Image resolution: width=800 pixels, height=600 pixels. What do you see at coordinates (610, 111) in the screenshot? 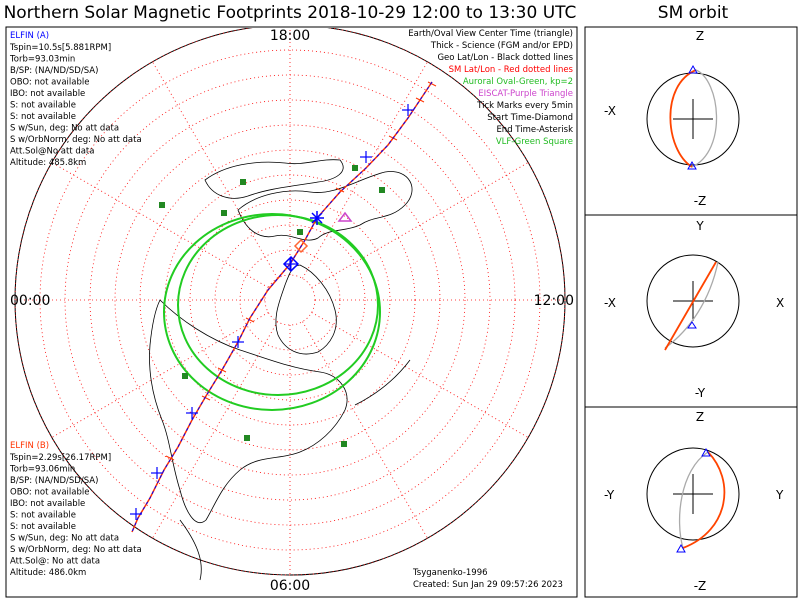
I see `orbit1-left-label: -X` at bounding box center [610, 111].